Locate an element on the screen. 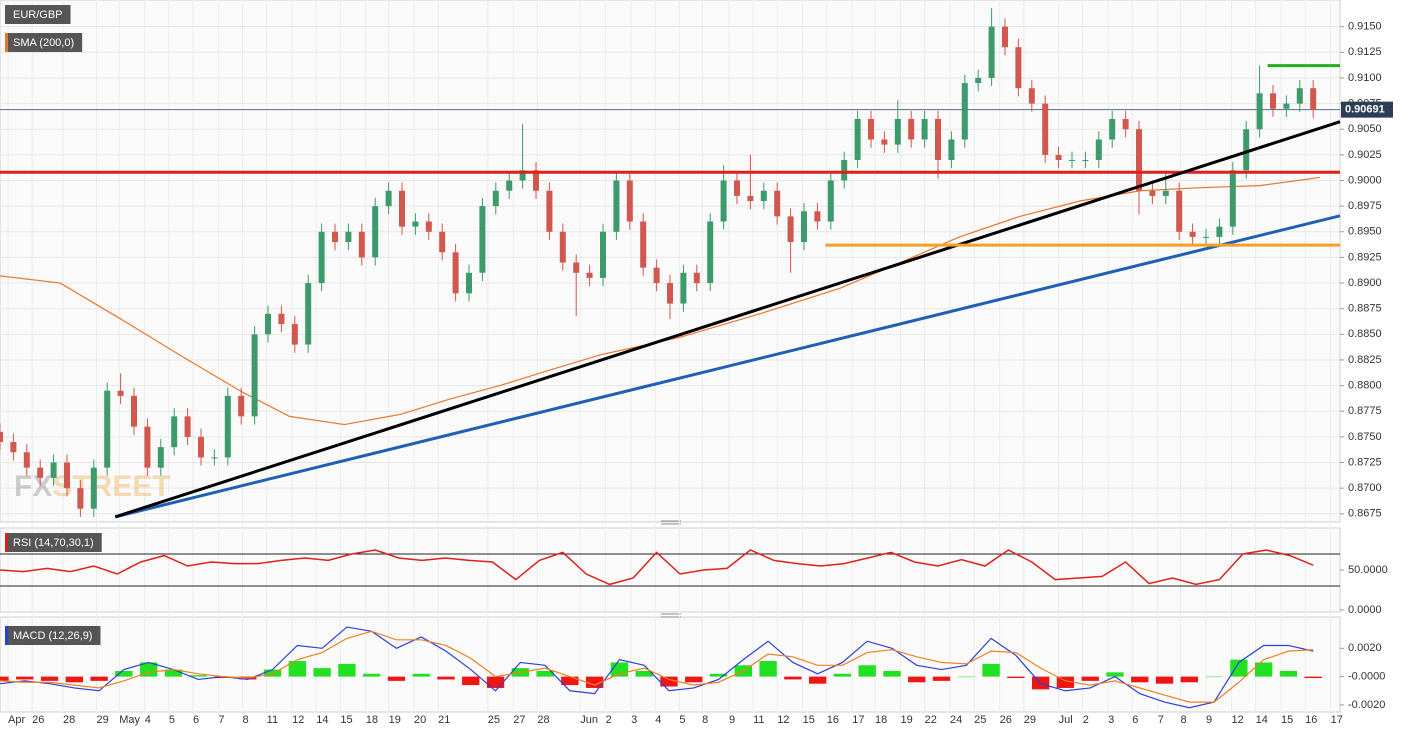 The width and height of the screenshot is (1413, 732). macd-line is located at coordinates (657, 666).